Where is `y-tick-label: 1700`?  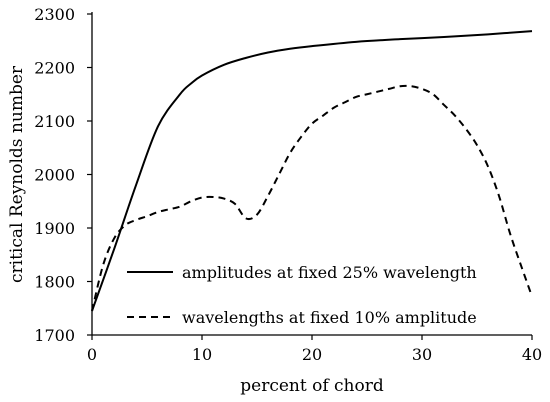 y-tick-label: 1700 is located at coordinates (54, 335).